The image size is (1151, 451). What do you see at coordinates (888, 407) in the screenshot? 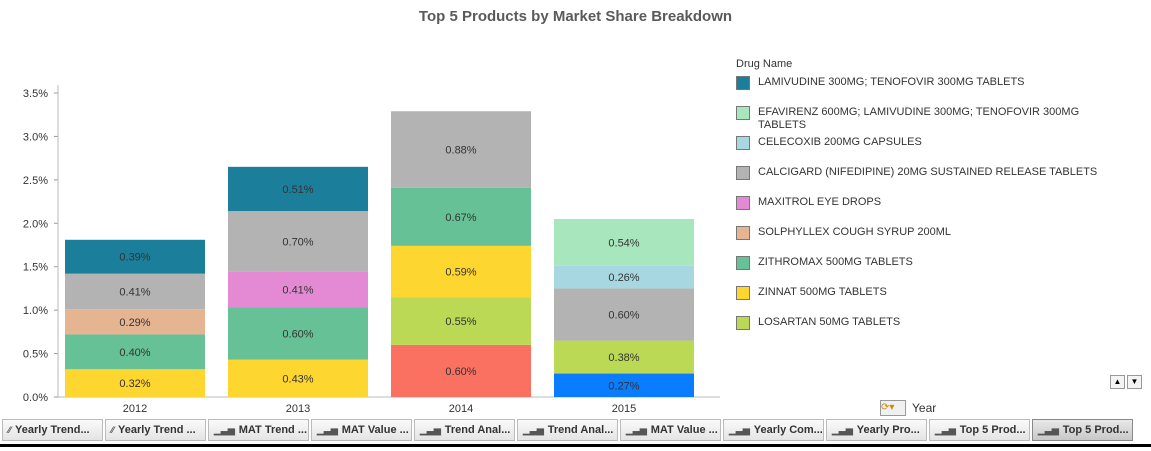
I see `cycle-icon: ⟳▾` at bounding box center [888, 407].